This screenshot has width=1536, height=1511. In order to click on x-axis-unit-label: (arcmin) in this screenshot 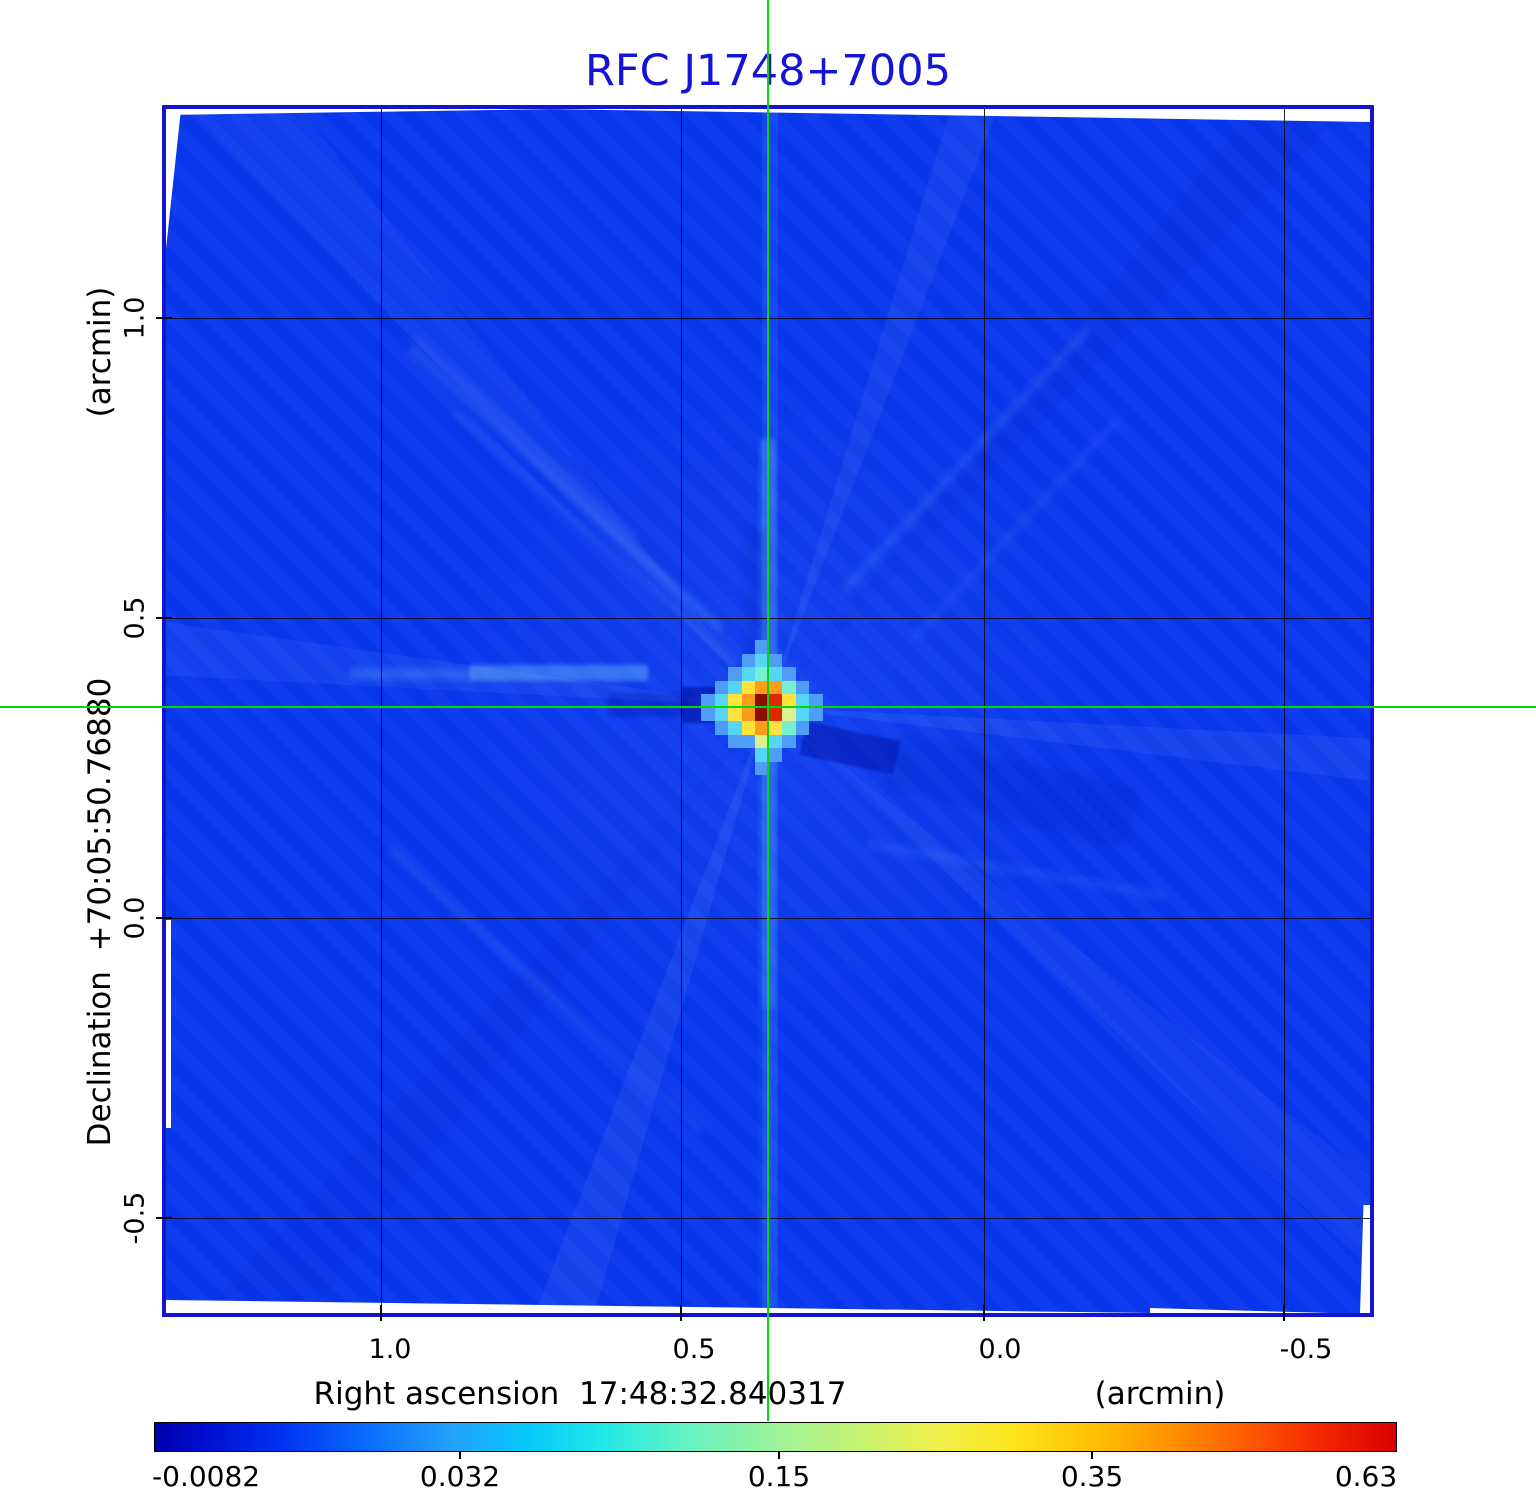, I will do `click(1160, 1394)`.